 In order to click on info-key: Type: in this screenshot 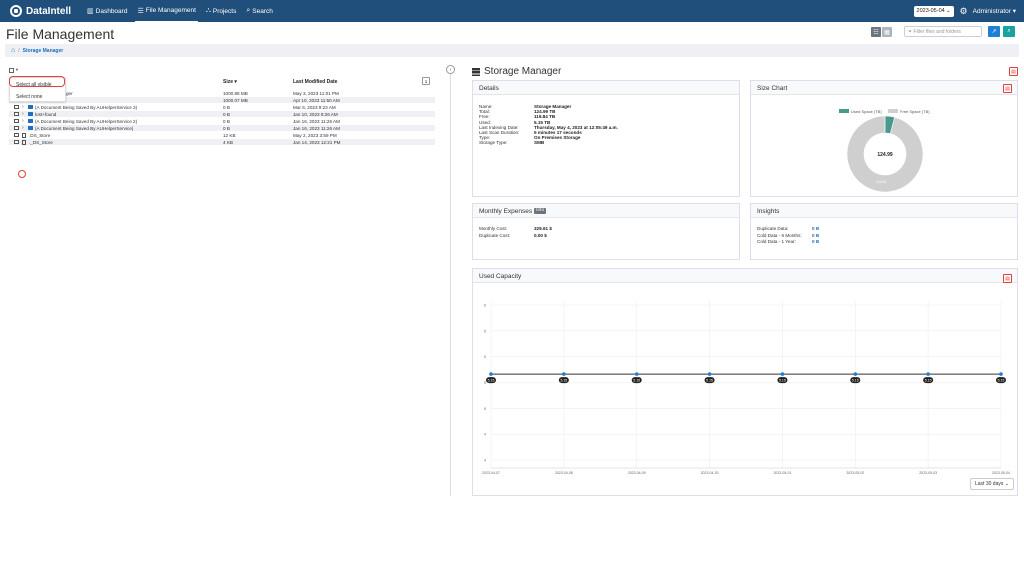, I will do `click(485, 138)`.